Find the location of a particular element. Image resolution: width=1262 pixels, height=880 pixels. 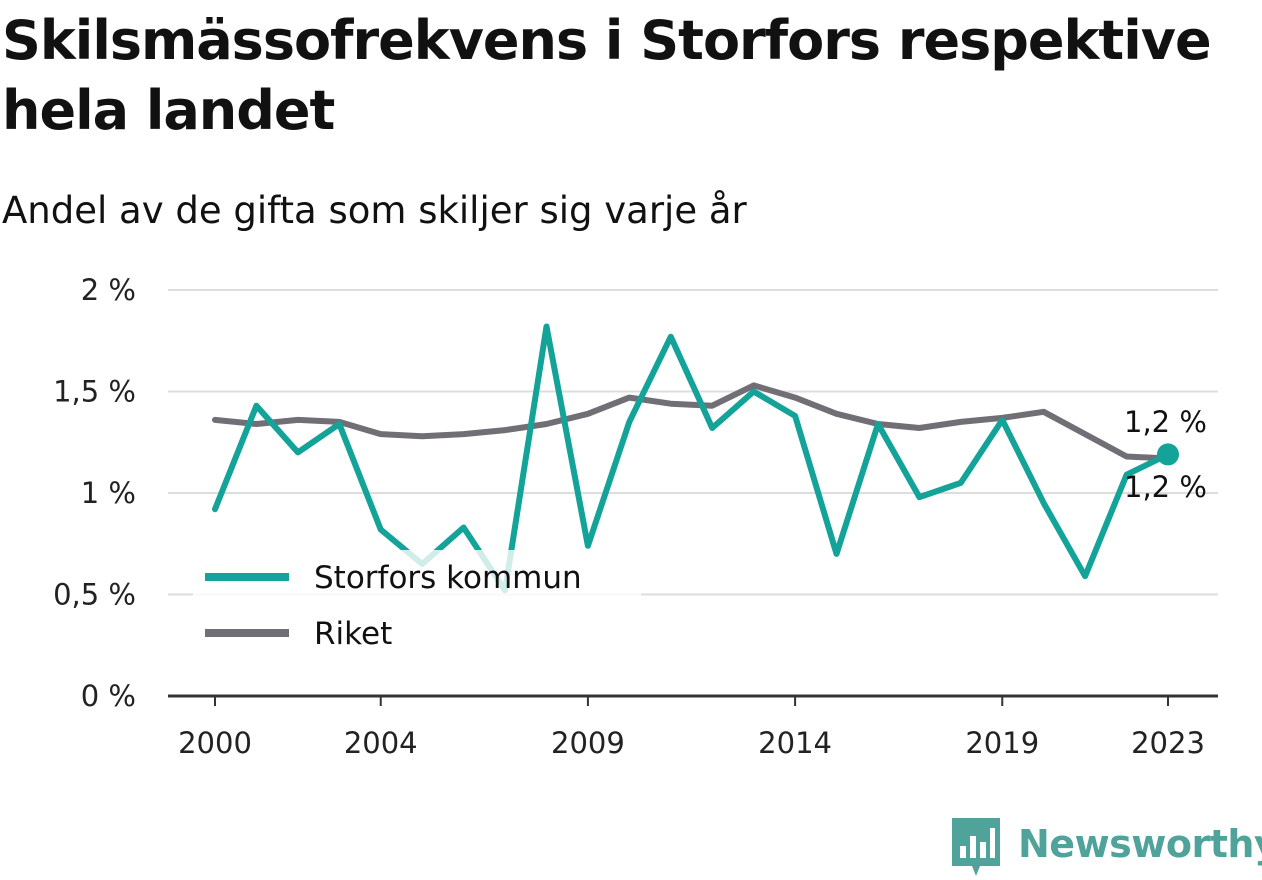

y-tick-label: 1 % is located at coordinates (108, 493).